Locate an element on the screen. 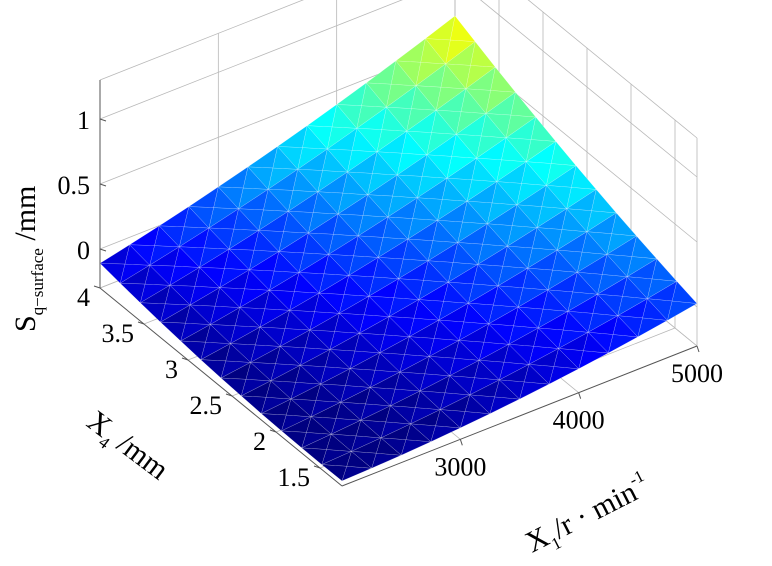 The height and width of the screenshot is (566, 772). z-axis-label: Sq−surface /mm is located at coordinates (28, 259).